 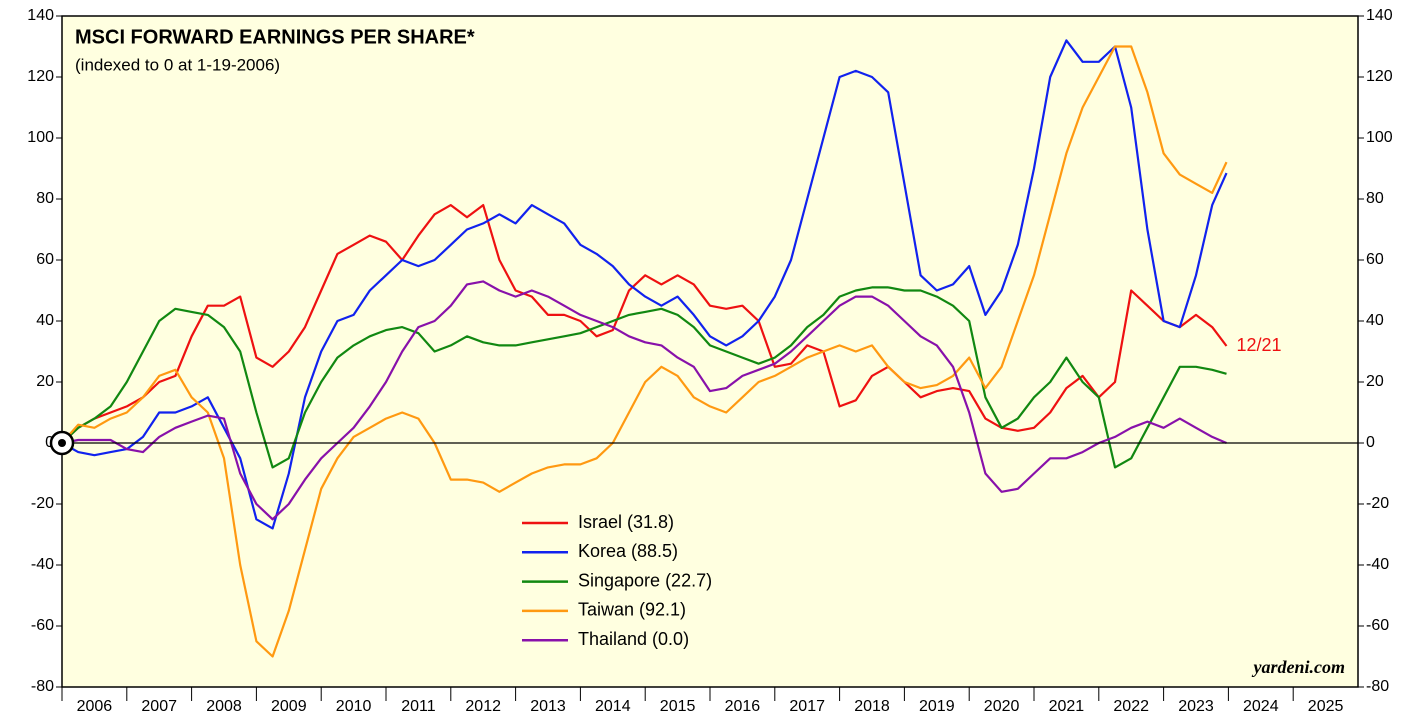 What do you see at coordinates (1379, 137) in the screenshot?
I see `y2-tick-label: 100` at bounding box center [1379, 137].